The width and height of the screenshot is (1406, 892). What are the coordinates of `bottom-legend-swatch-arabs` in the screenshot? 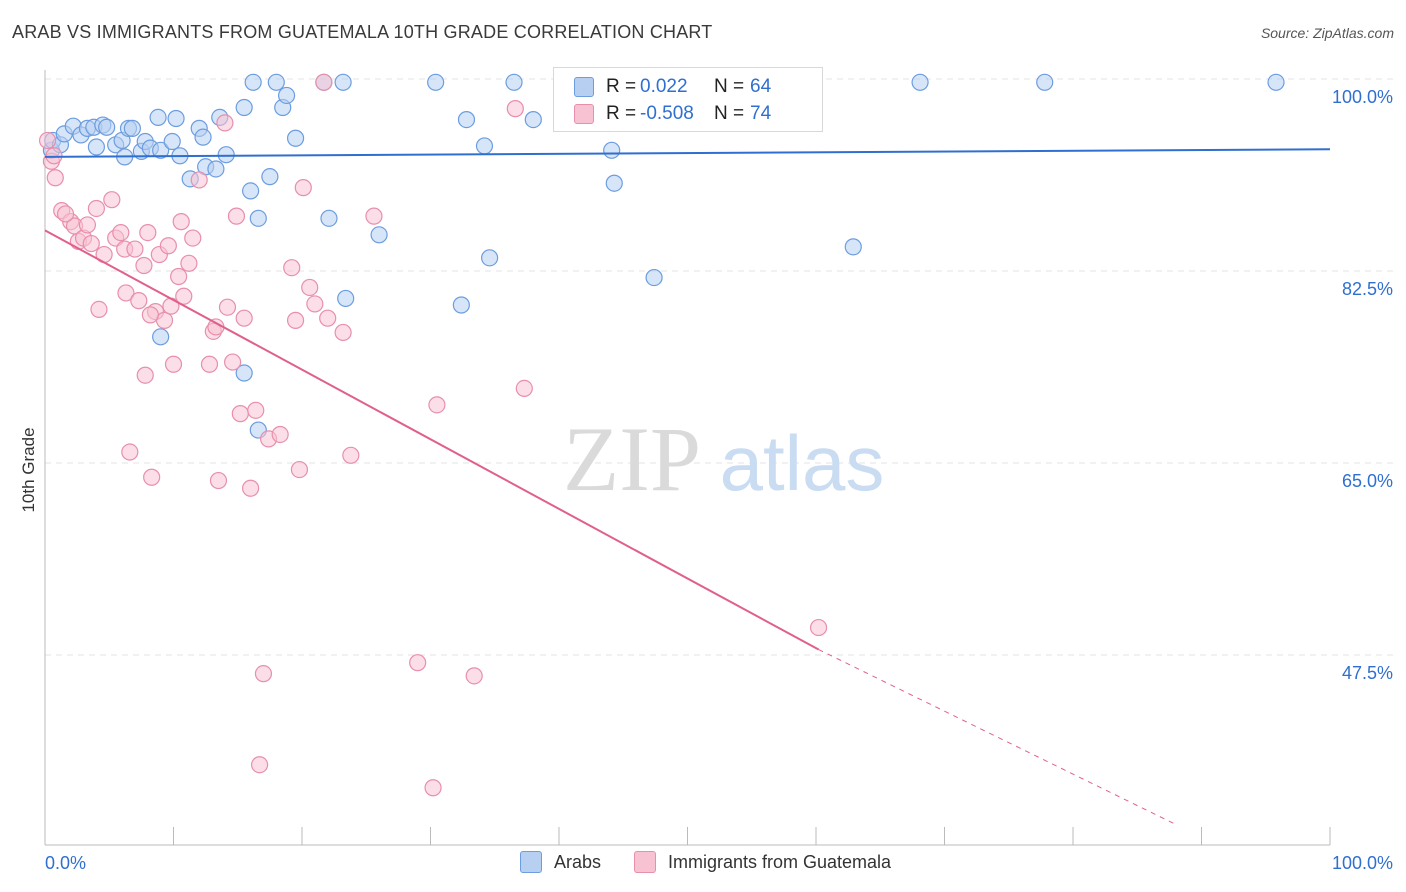 It's located at (531, 862).